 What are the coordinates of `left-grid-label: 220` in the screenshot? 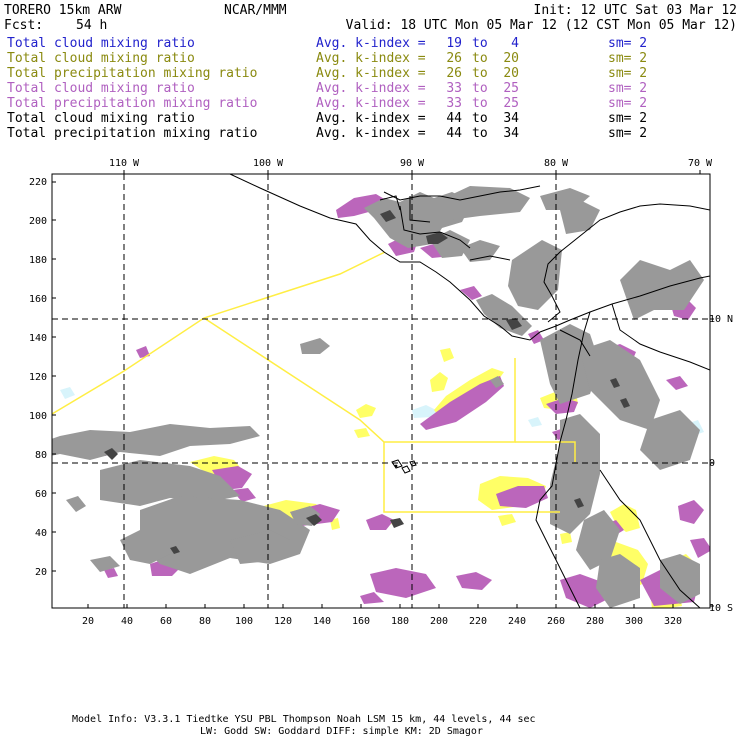 It's located at (38, 182).